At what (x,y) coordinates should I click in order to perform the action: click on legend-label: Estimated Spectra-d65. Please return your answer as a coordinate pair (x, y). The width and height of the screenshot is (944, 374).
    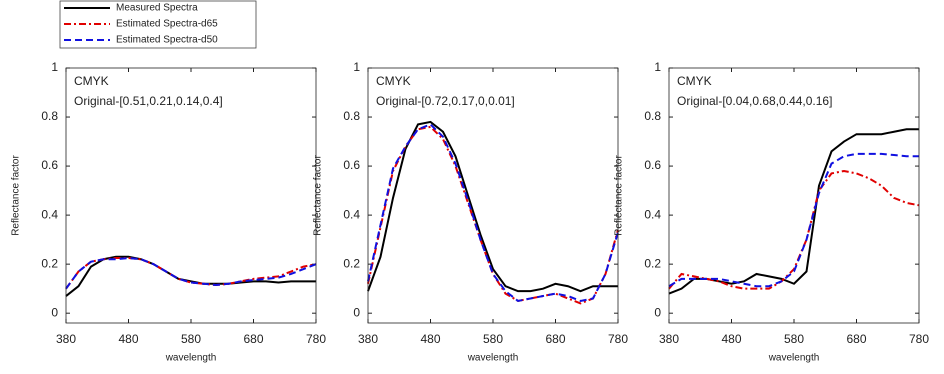
    Looking at the image, I should click on (167, 24).